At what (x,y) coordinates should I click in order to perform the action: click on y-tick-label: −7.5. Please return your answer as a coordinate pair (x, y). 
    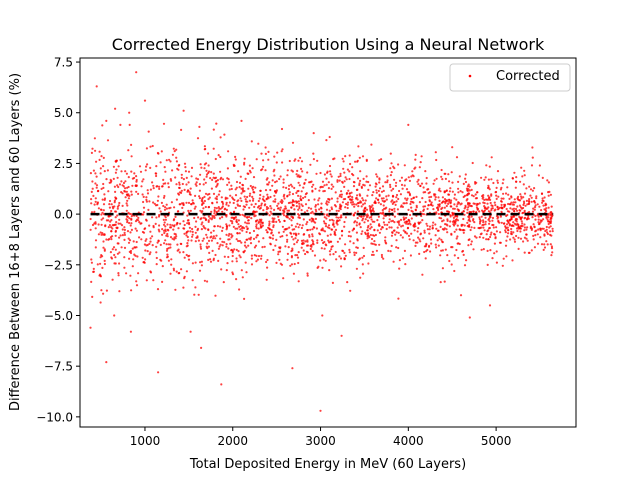
    Looking at the image, I should click on (58, 367).